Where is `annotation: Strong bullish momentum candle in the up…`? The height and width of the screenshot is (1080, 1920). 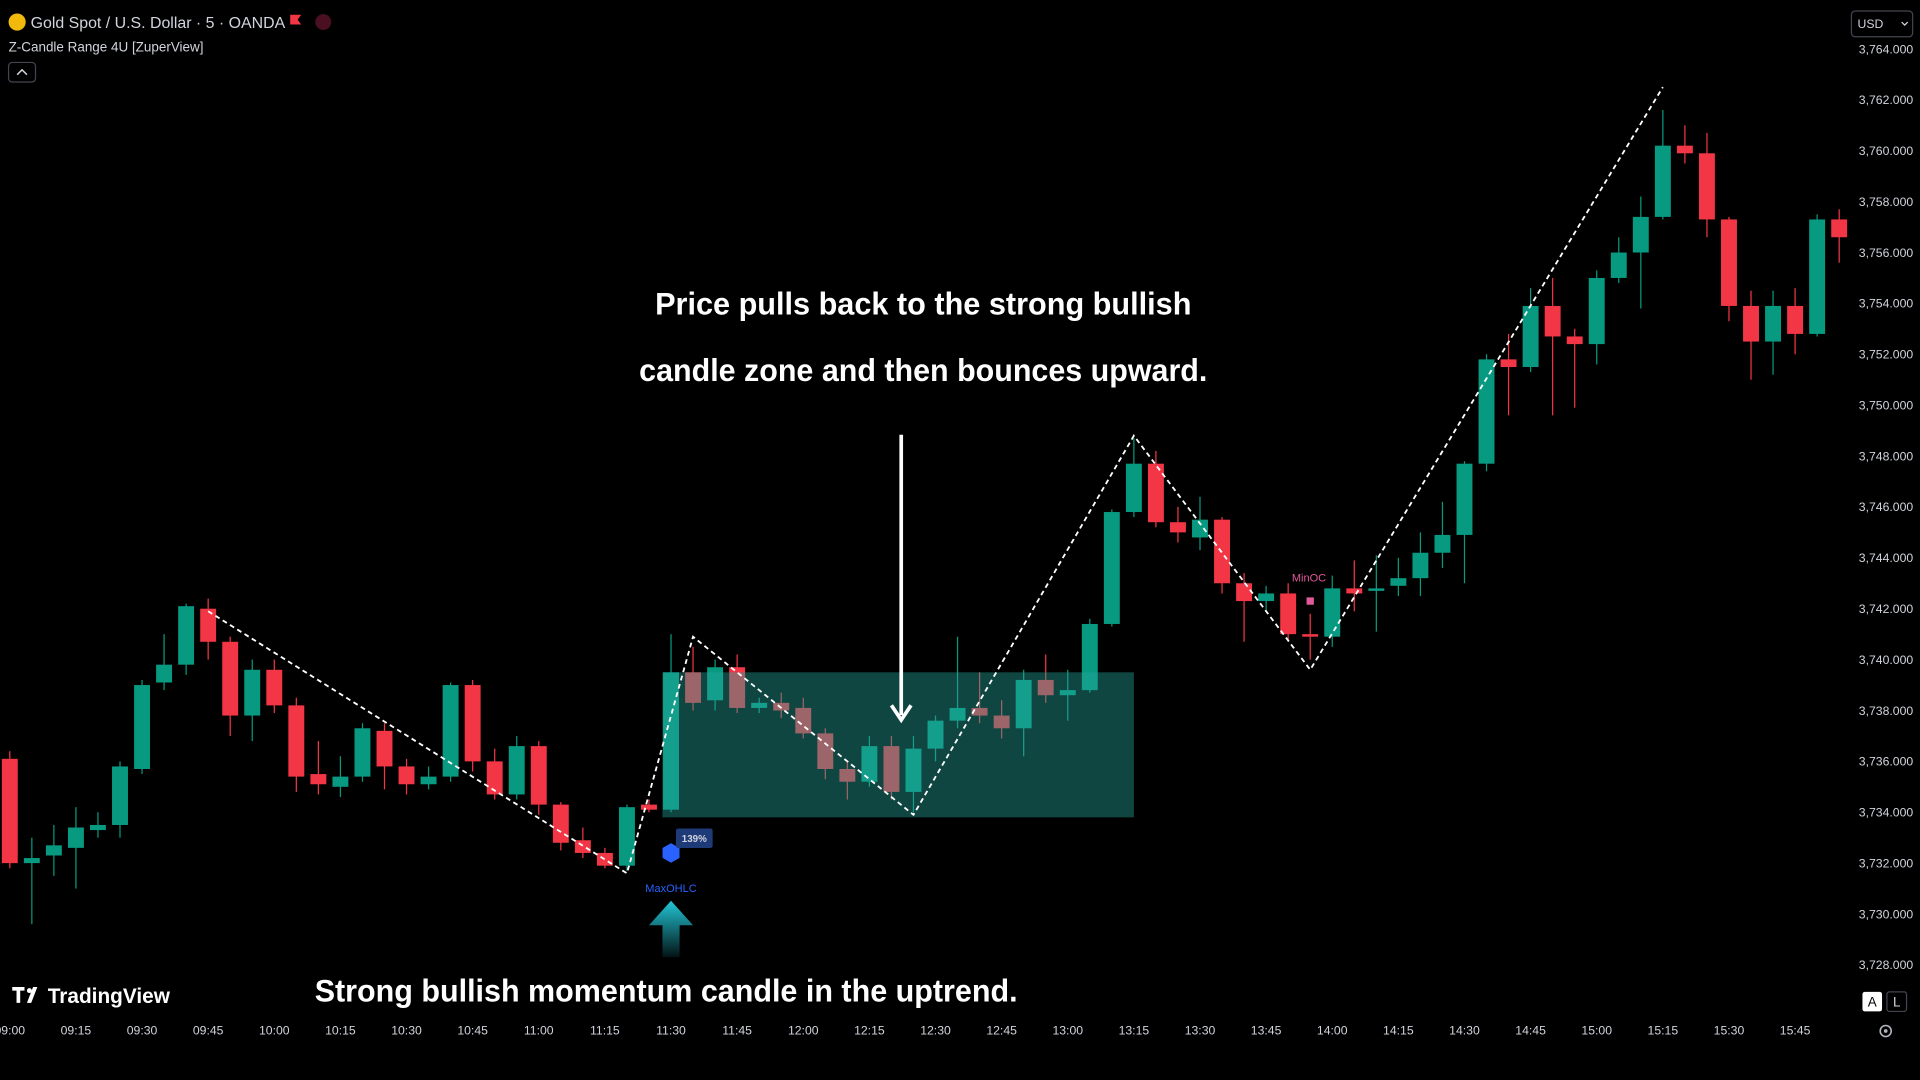
annotation: Strong bullish momentum candle in the up… is located at coordinates (666, 991).